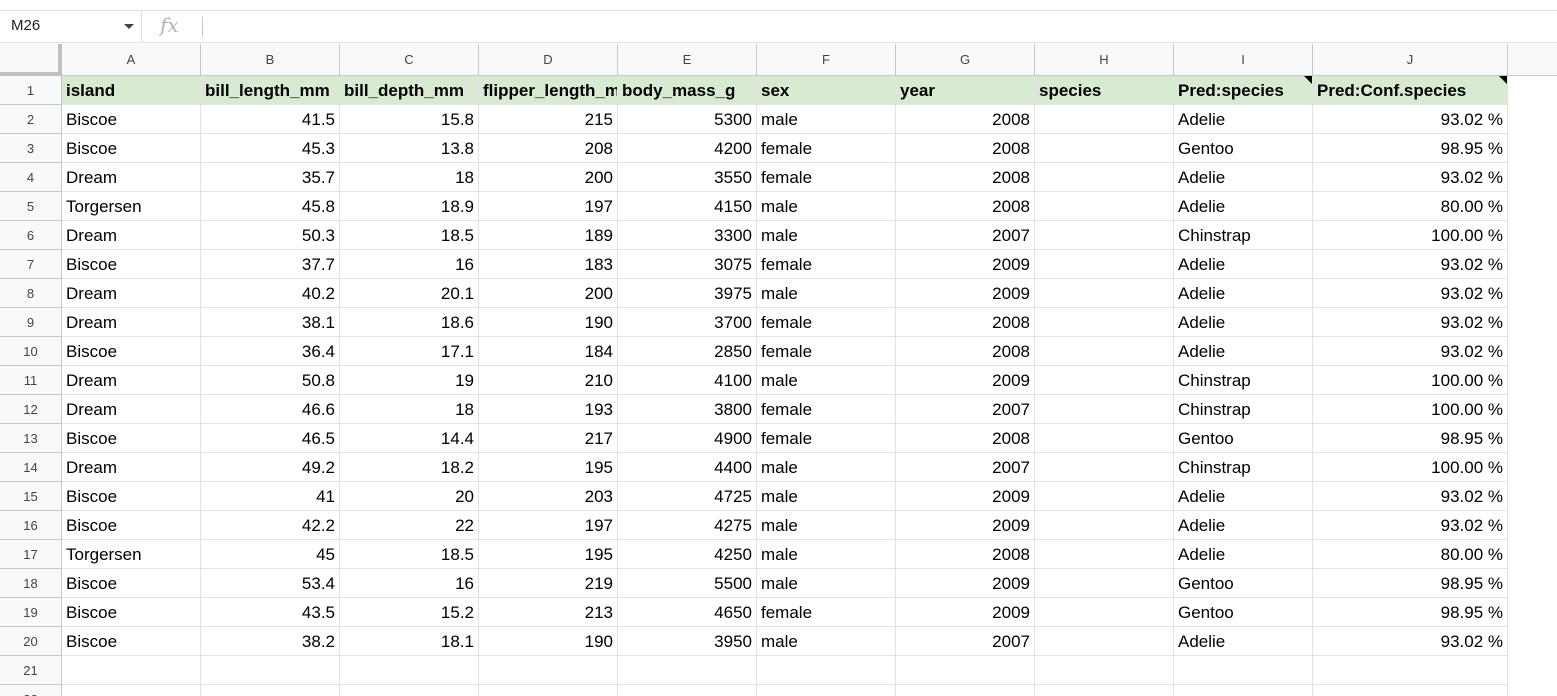 The height and width of the screenshot is (696, 1557). Describe the element at coordinates (270, 293) in the screenshot. I see `table-cell: 40.2` at that location.